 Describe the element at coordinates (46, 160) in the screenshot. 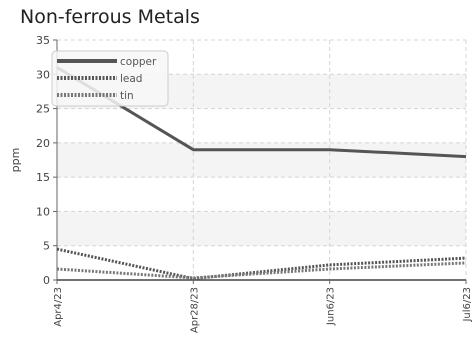

I see `y-axis-ticks: 0 5 10 15 20 25 30 35` at that location.